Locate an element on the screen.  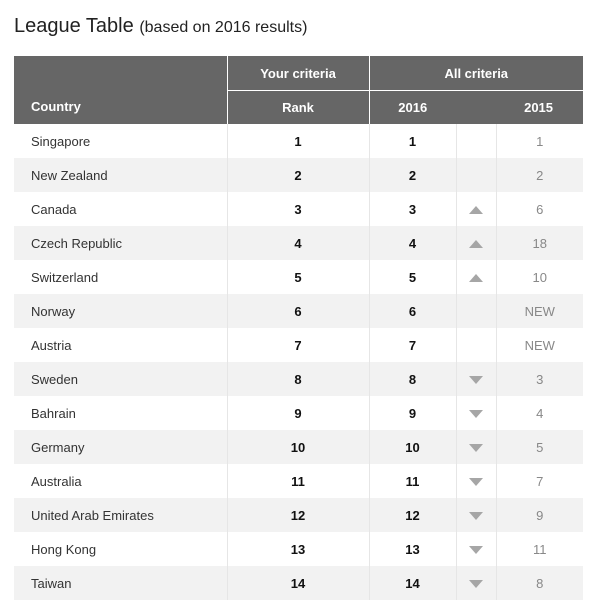
table-row: Norway 6 6 NEW is located at coordinates (299, 311).